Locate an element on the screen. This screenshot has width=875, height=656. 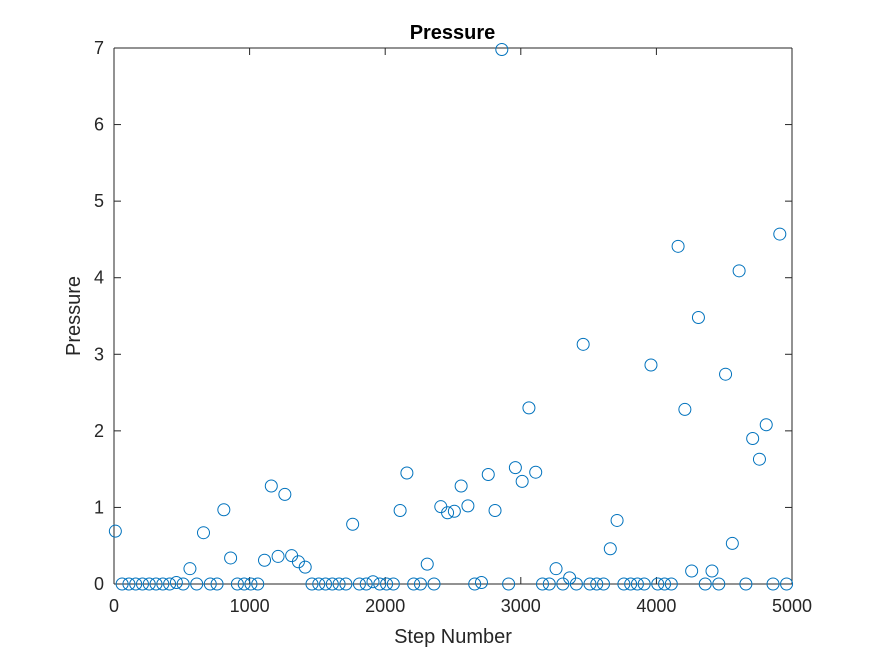
y-tick-label: 0 is located at coordinates (99, 584).